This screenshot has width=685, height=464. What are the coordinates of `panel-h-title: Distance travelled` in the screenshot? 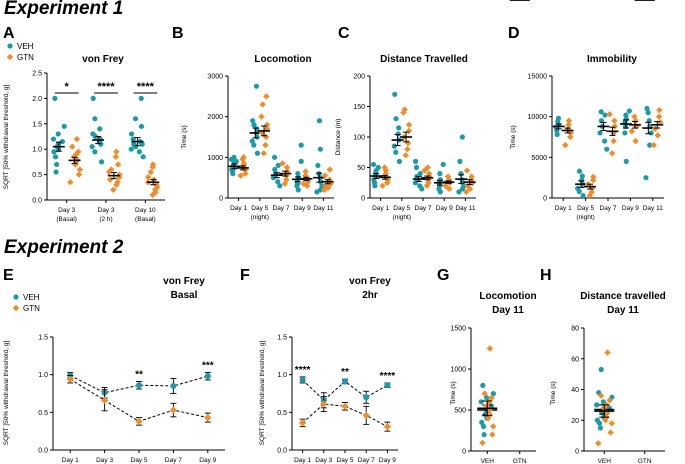 It's located at (623, 296).